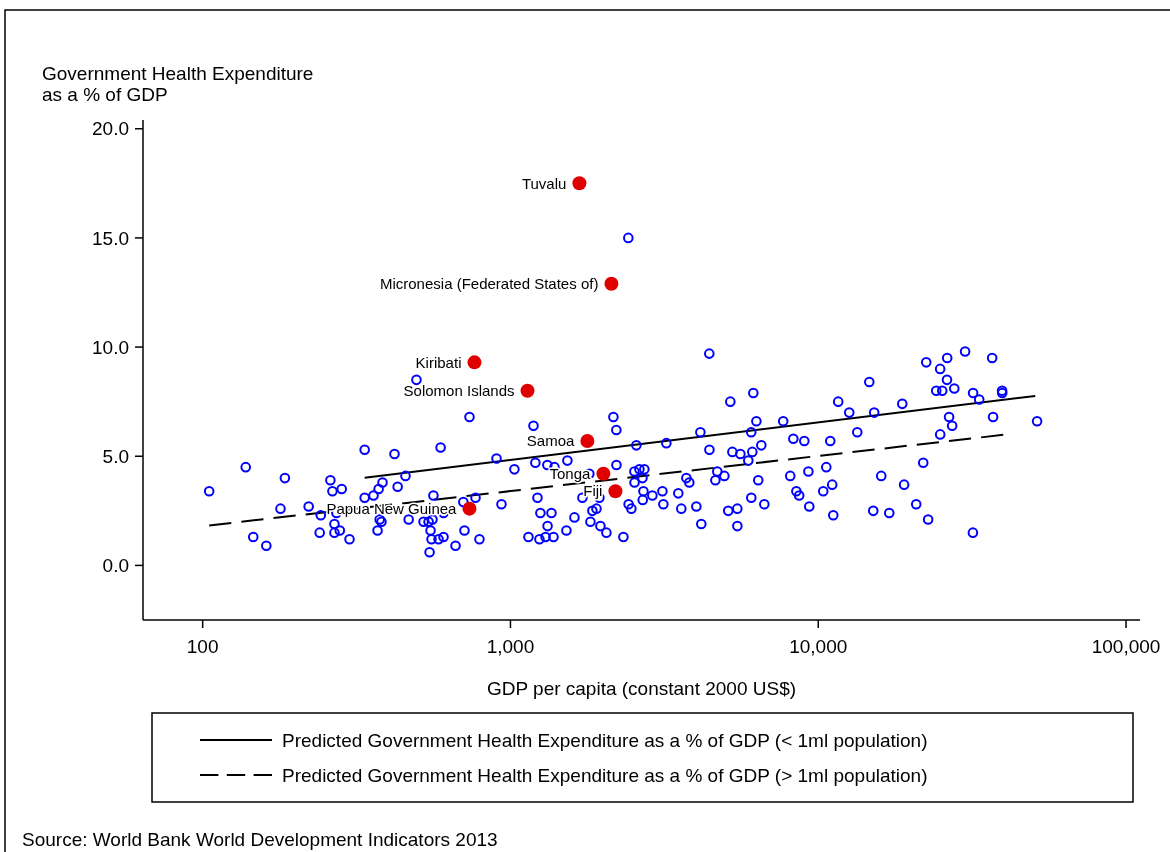 The image size is (1170, 852). What do you see at coordinates (115, 566) in the screenshot?
I see `y-tick-label: 0.0` at bounding box center [115, 566].